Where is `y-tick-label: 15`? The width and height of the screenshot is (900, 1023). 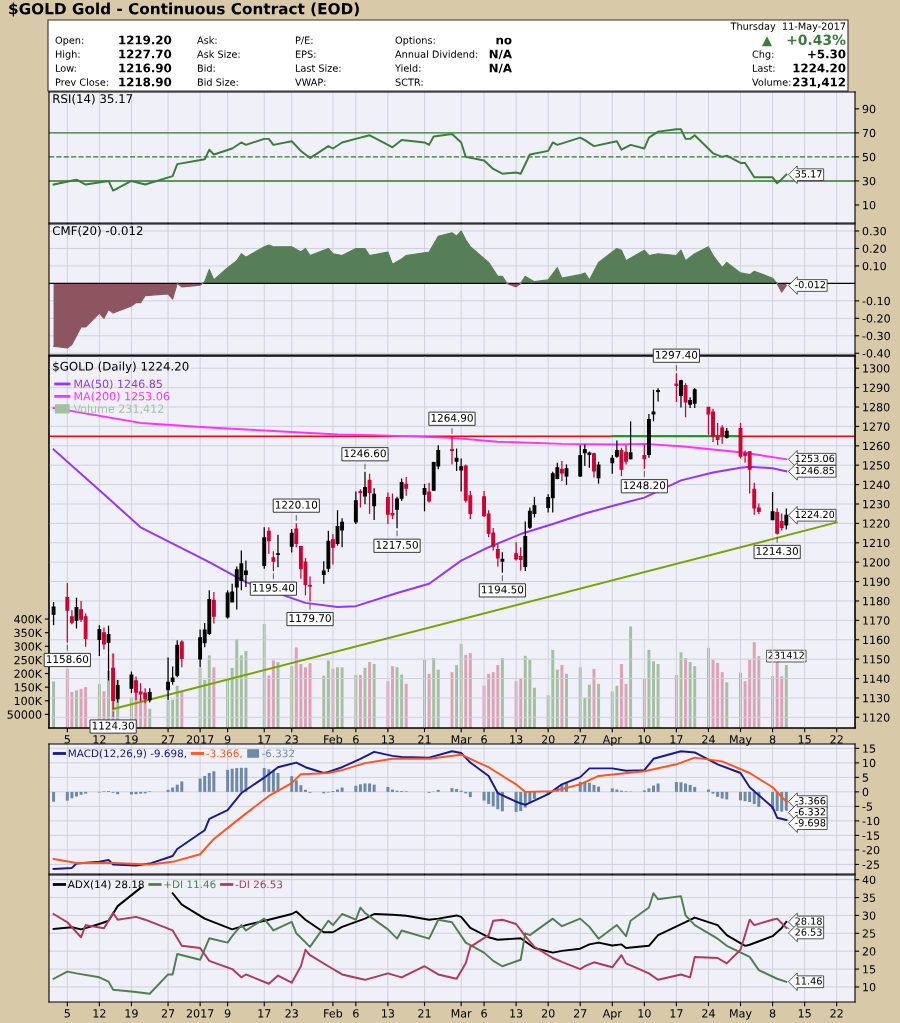 y-tick-label: 15 is located at coordinates (869, 748).